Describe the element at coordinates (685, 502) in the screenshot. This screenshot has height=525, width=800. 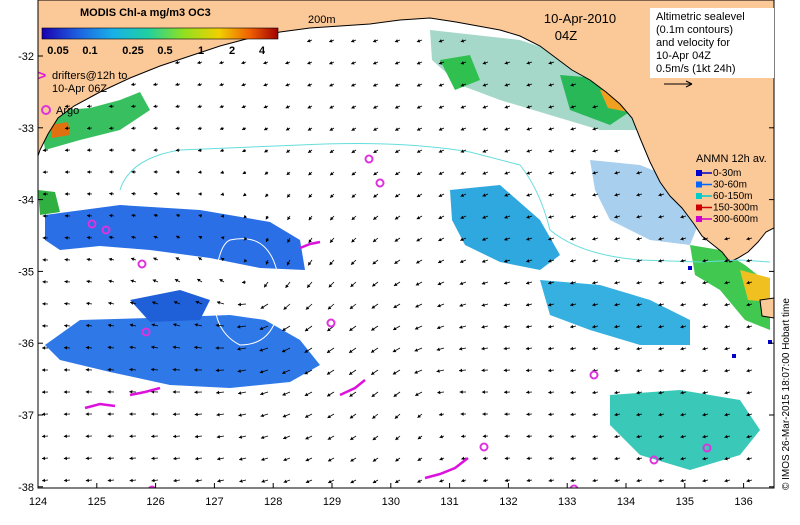
I see `x-tick-label: 135` at that location.